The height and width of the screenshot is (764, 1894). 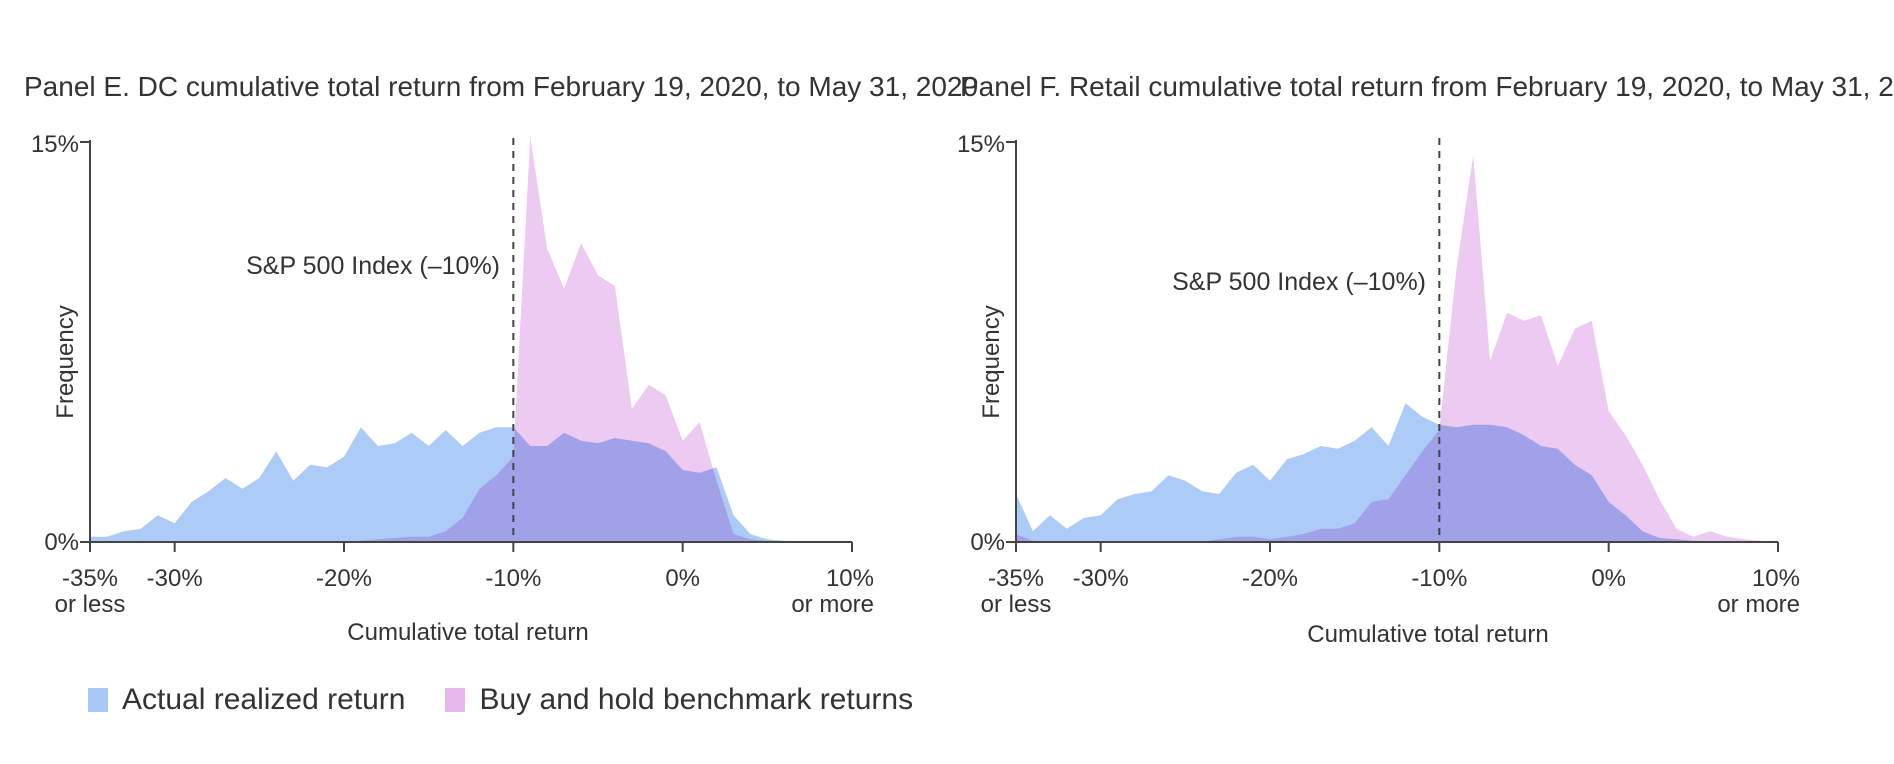 What do you see at coordinates (1390, 580) in the screenshot?
I see `panel-f-x-ticks: -35%or less -30% -20% -10% 0% 10%or more` at bounding box center [1390, 580].